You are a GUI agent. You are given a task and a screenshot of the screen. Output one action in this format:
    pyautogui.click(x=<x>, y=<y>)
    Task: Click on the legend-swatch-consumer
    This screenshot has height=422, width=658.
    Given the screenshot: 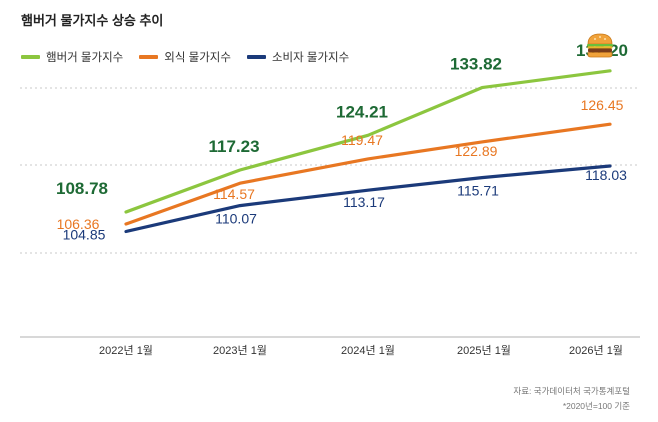 What is the action you would take?
    pyautogui.click(x=256, y=57)
    